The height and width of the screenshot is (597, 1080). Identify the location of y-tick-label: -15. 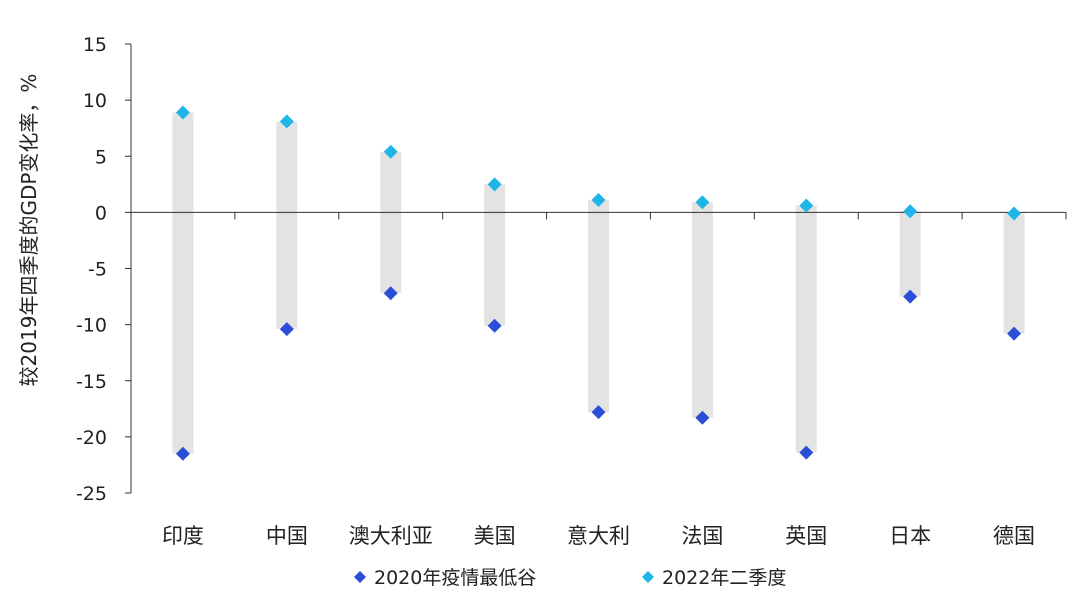
(91, 382).